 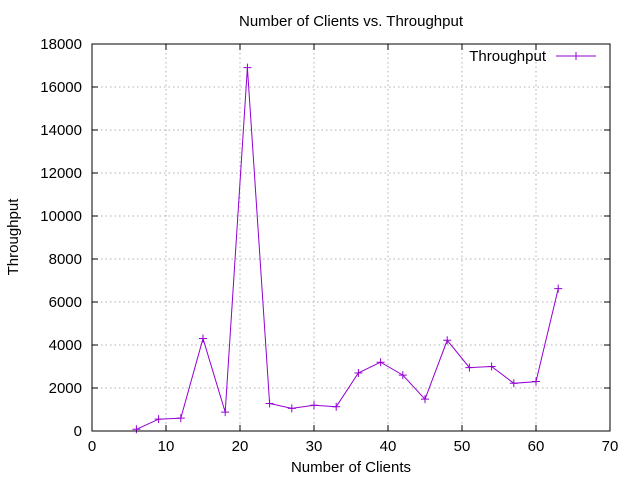 I want to click on y-tick-label: 8000, so click(x=65, y=259).